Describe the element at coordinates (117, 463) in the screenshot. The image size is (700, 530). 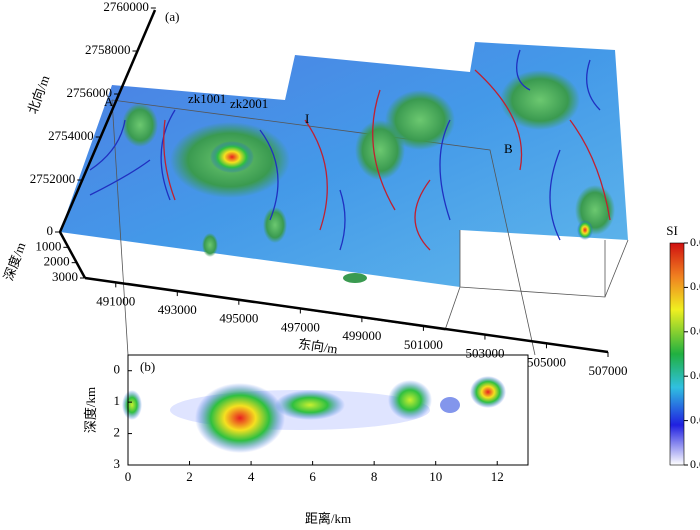
I see `y-tick-label: 3` at that location.